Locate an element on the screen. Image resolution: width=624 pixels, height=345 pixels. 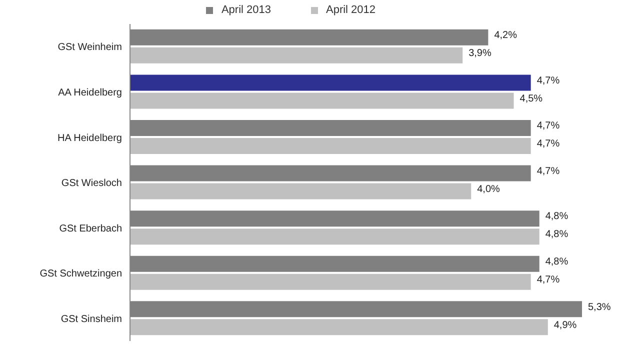
y-tick-label: GSt Weinheim is located at coordinates (90, 48).